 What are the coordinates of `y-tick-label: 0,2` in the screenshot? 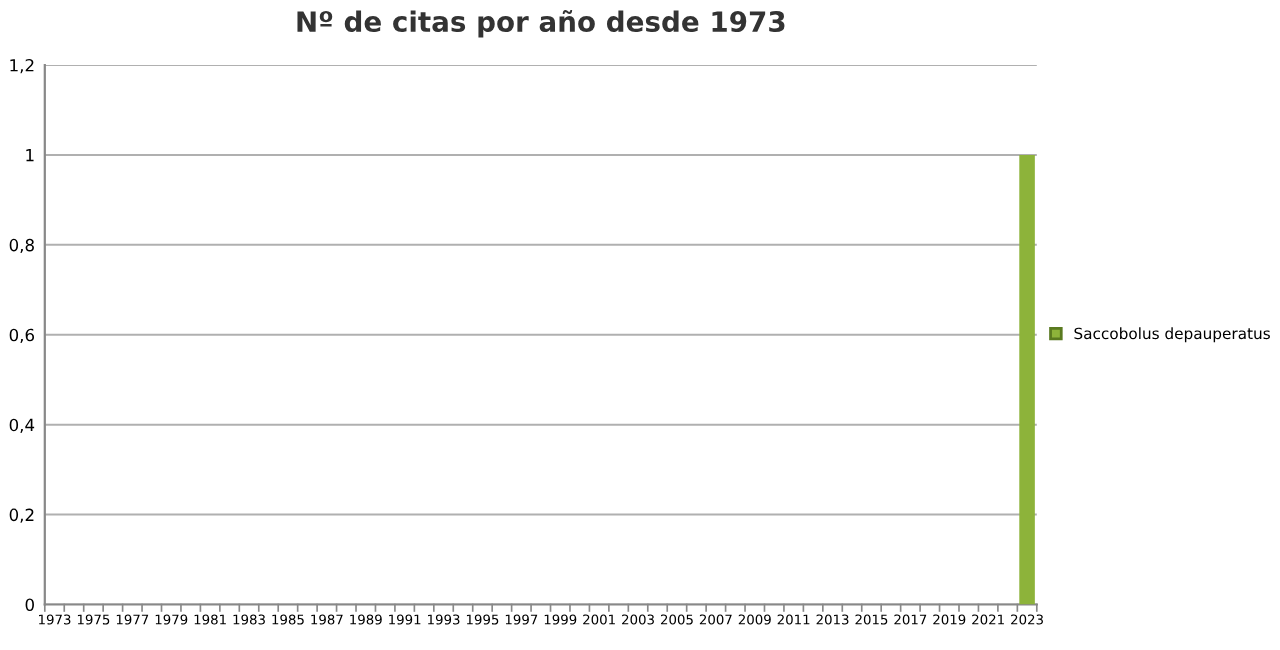 It's located at (21, 515).